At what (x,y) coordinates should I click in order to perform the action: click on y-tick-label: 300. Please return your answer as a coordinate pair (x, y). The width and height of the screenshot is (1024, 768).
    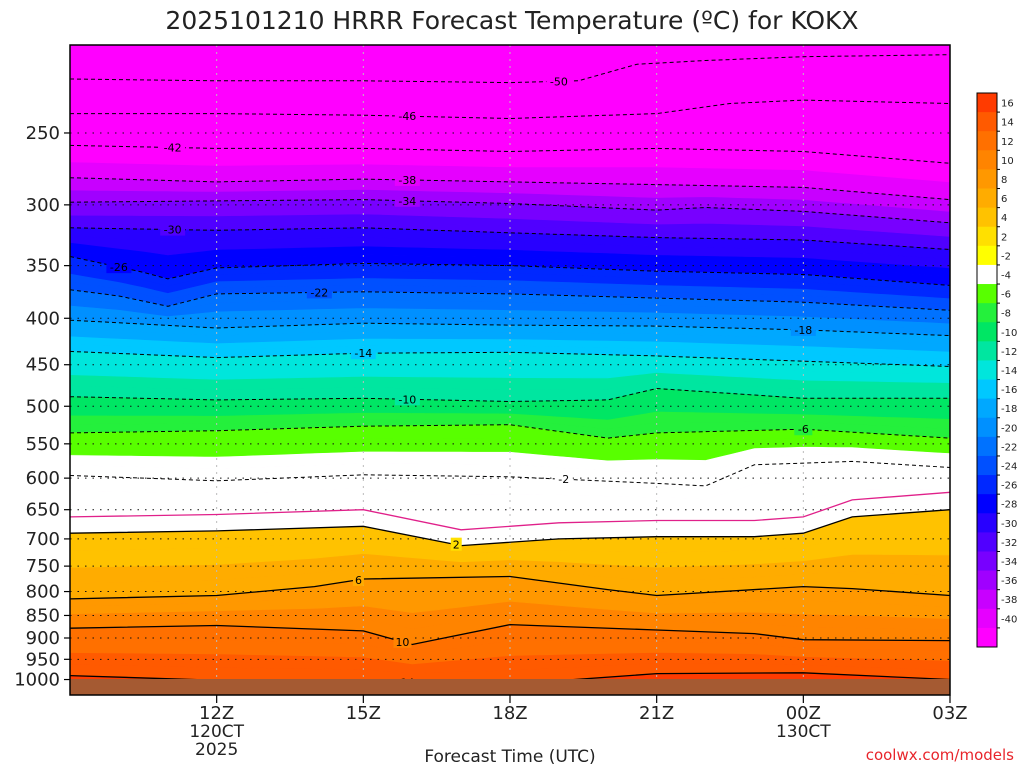
    Looking at the image, I should click on (43, 205).